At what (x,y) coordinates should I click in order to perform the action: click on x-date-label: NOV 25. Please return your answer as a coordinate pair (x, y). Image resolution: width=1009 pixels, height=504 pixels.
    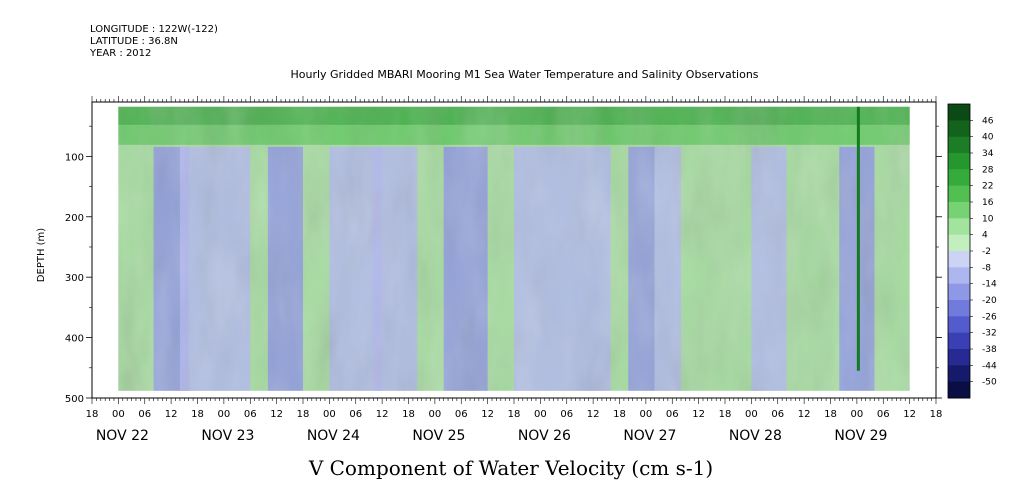
    Looking at the image, I should click on (438, 436).